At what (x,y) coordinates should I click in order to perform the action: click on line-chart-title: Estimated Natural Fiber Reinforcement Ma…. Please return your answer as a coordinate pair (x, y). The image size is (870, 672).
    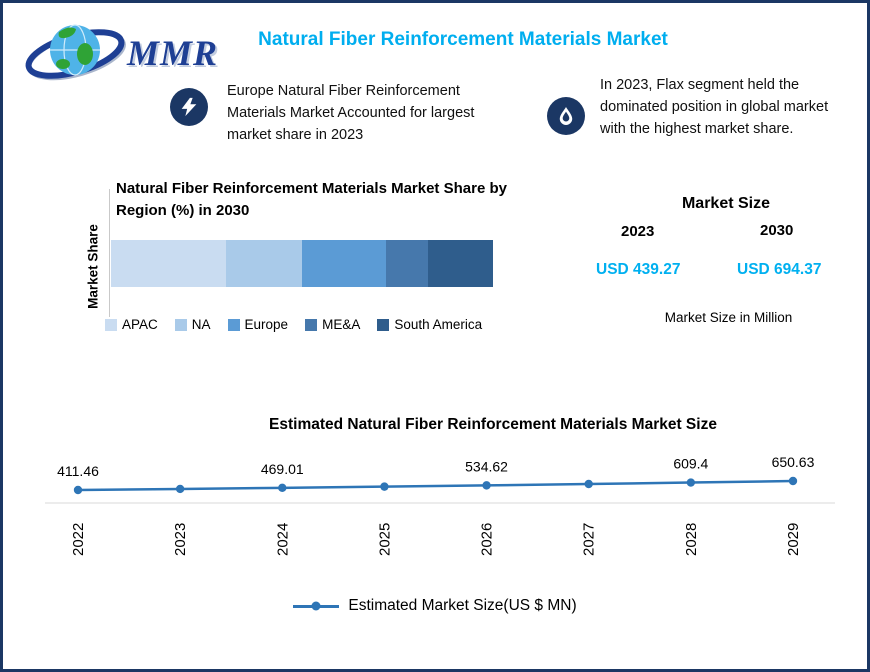
    Looking at the image, I should click on (493, 424).